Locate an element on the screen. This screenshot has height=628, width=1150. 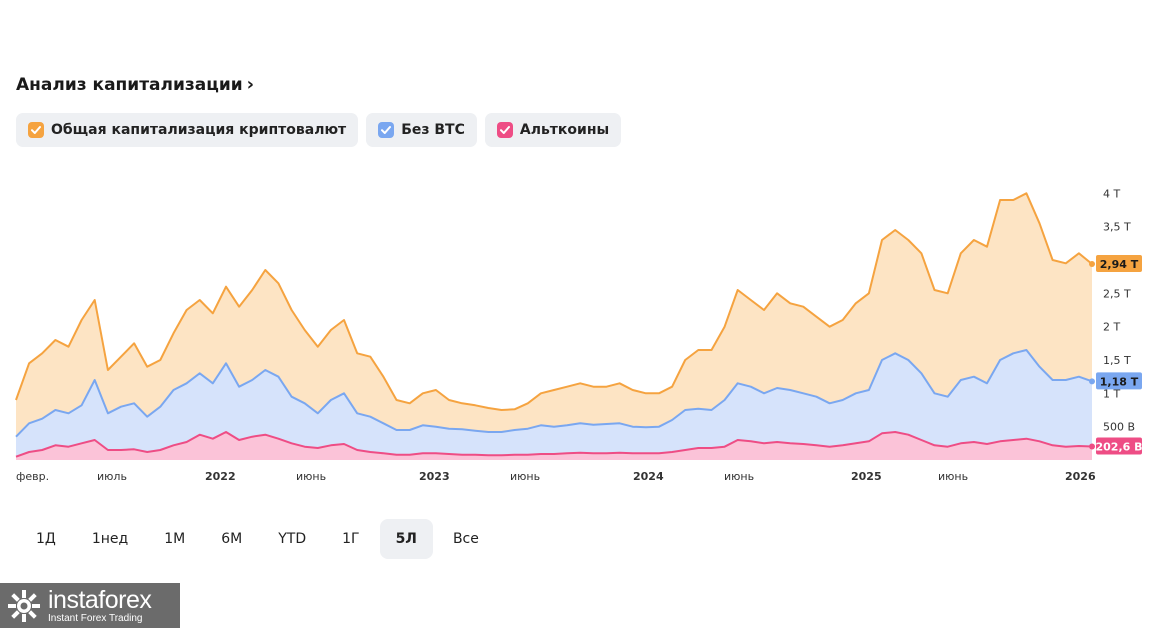
logo-name: instaforex is located at coordinates (100, 599).